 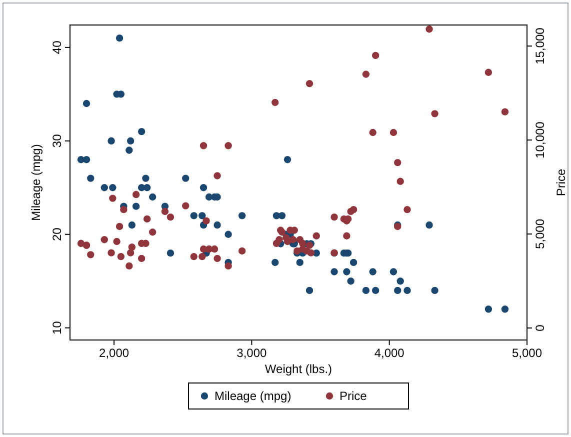 What do you see at coordinates (540, 139) in the screenshot?
I see `y2-tick-label: 10,000` at bounding box center [540, 139].